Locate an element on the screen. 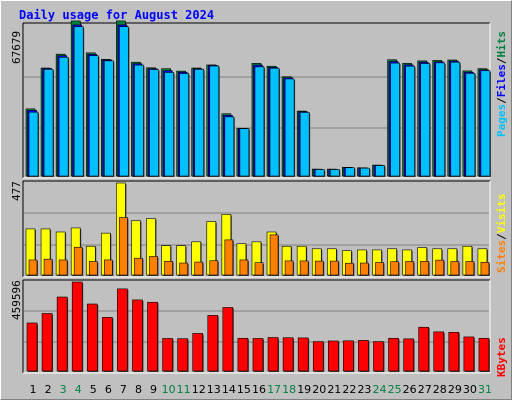  x-tick-label-day-11: 11 is located at coordinates (184, 389).